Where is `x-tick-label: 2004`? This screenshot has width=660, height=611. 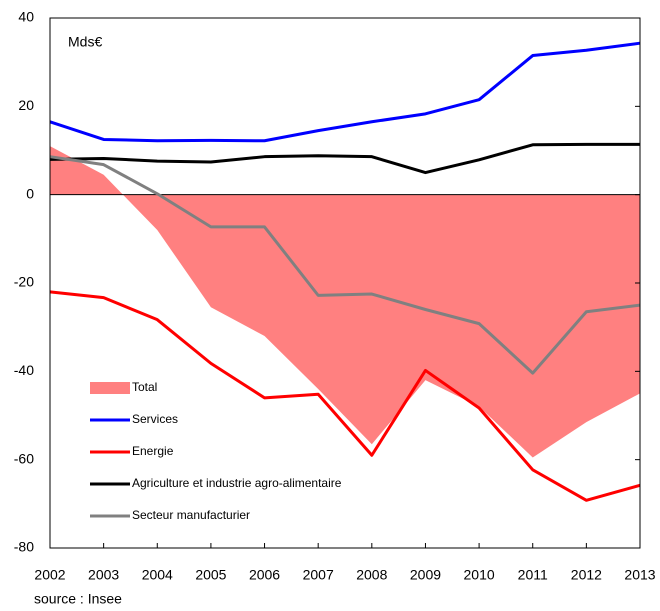
x-tick-label: 2004 is located at coordinates (157, 575).